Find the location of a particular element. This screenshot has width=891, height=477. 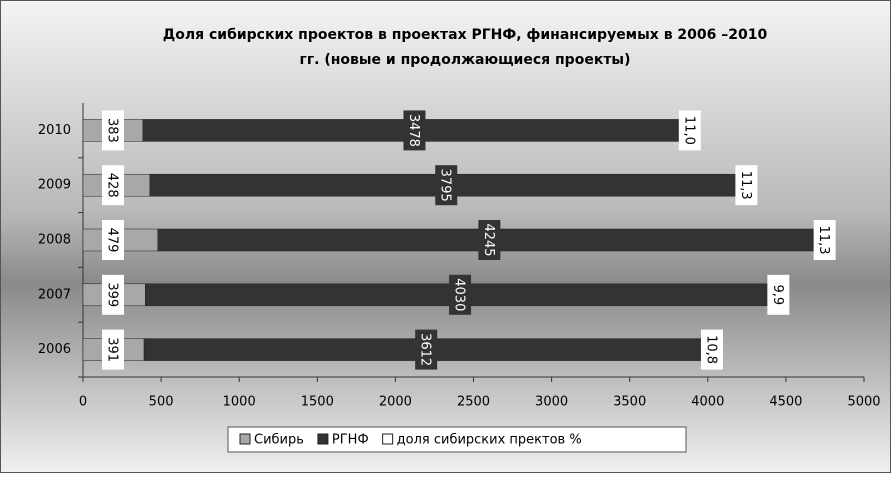

data-label-text: 399 is located at coordinates (112, 294).